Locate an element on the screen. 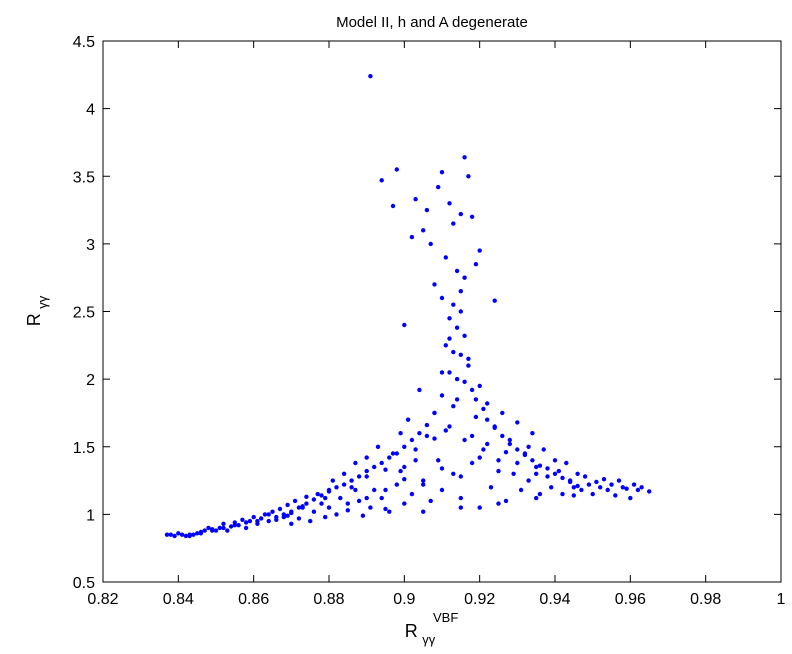 Image resolution: width=792 pixels, height=654 pixels. x-tick-label: 0.96 is located at coordinates (630, 599).